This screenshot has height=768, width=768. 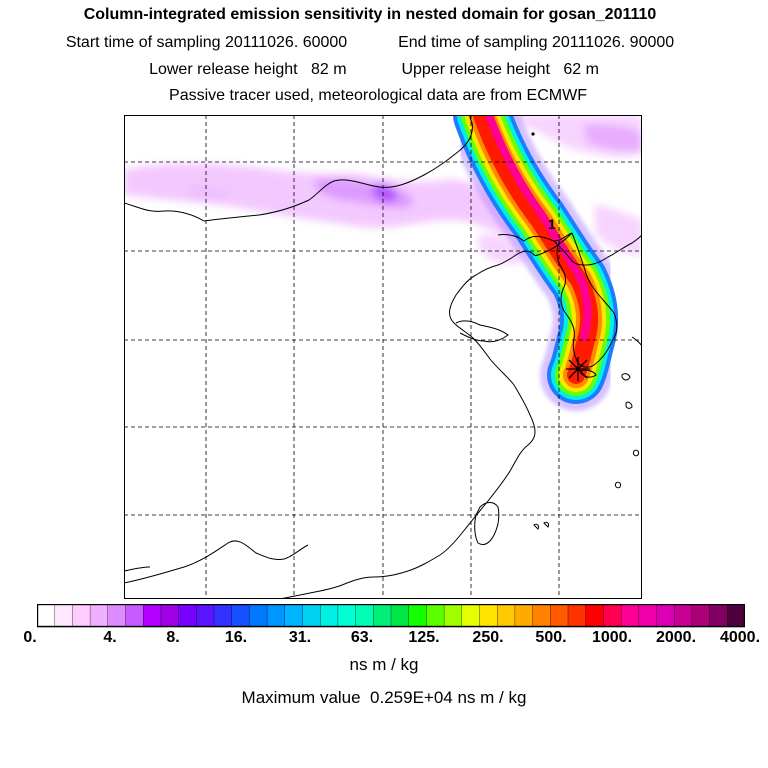 What do you see at coordinates (362, 637) in the screenshot?
I see `colorbar-tick-label: 63.` at bounding box center [362, 637].